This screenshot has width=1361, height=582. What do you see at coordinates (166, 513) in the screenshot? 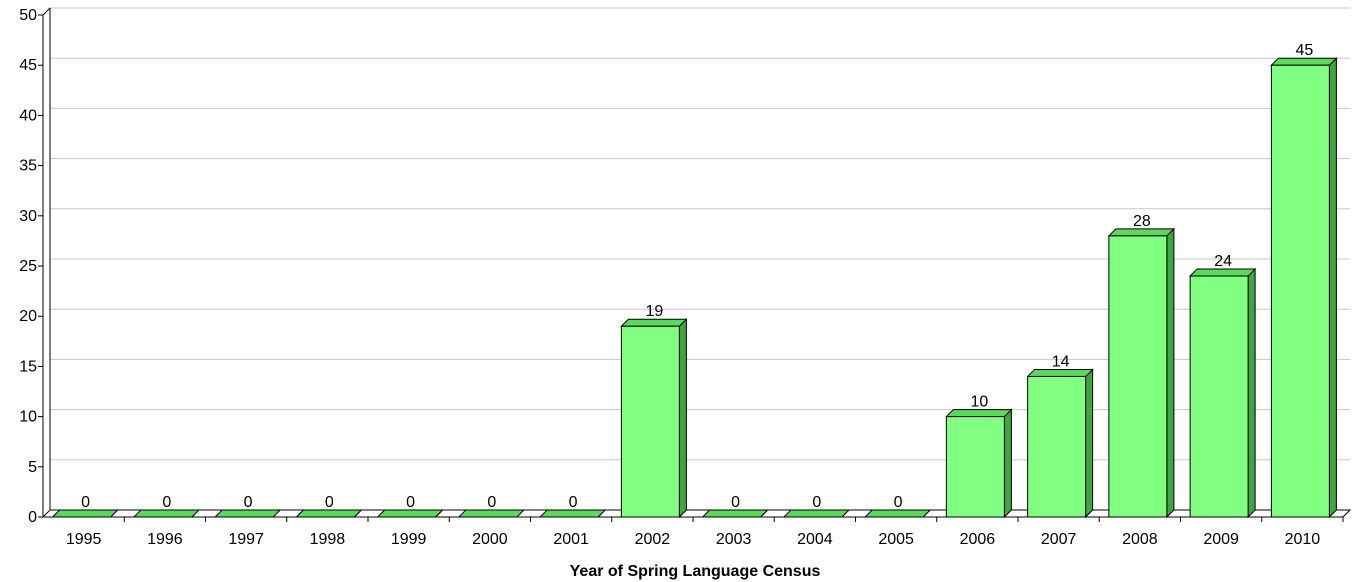
I see `bar-top-1996` at bounding box center [166, 513].